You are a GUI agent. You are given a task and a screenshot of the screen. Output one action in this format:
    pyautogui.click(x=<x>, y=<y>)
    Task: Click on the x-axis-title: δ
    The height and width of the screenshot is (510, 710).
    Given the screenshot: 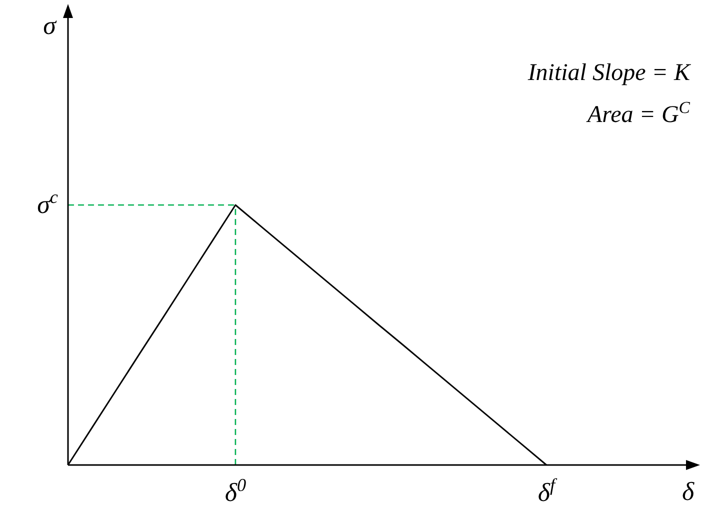 What is the action you would take?
    pyautogui.click(x=688, y=491)
    